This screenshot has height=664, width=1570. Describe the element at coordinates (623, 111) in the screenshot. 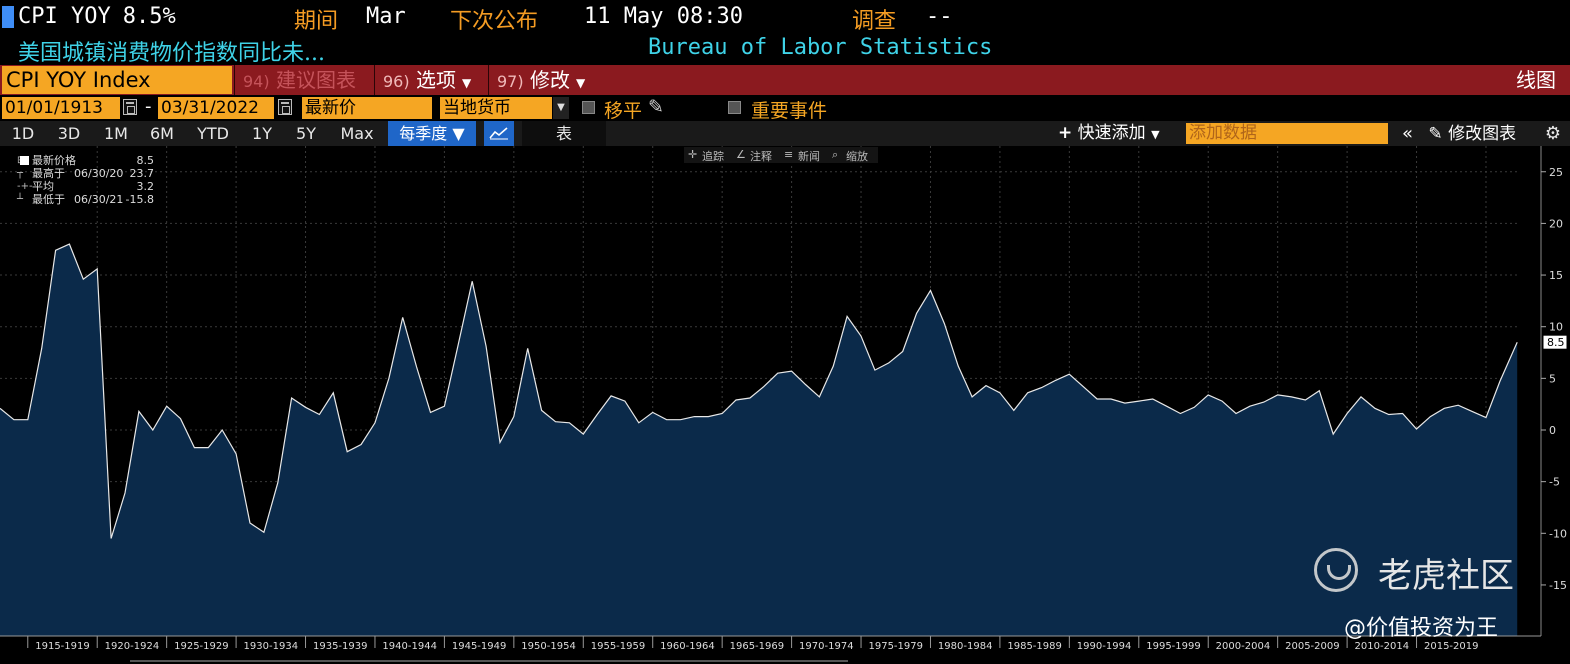

I see `shift-label: 移平` at that location.